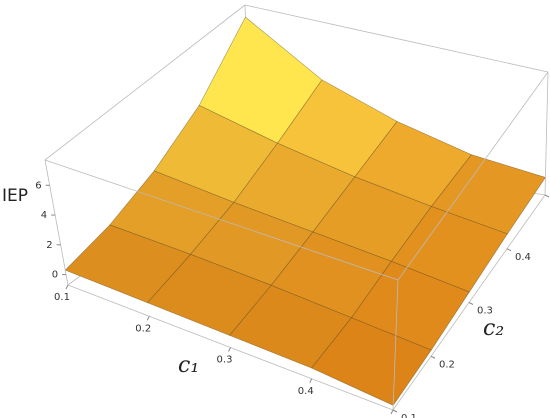 This screenshot has height=418, width=550. I want to click on y-tick-label: 0.2, so click(447, 364).